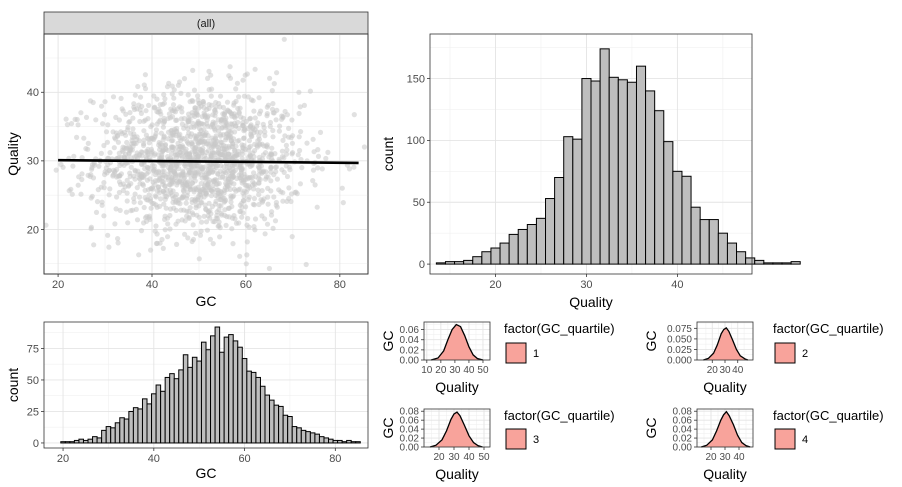 This screenshot has width=902, height=487. I want to click on legend-key, so click(516, 353).